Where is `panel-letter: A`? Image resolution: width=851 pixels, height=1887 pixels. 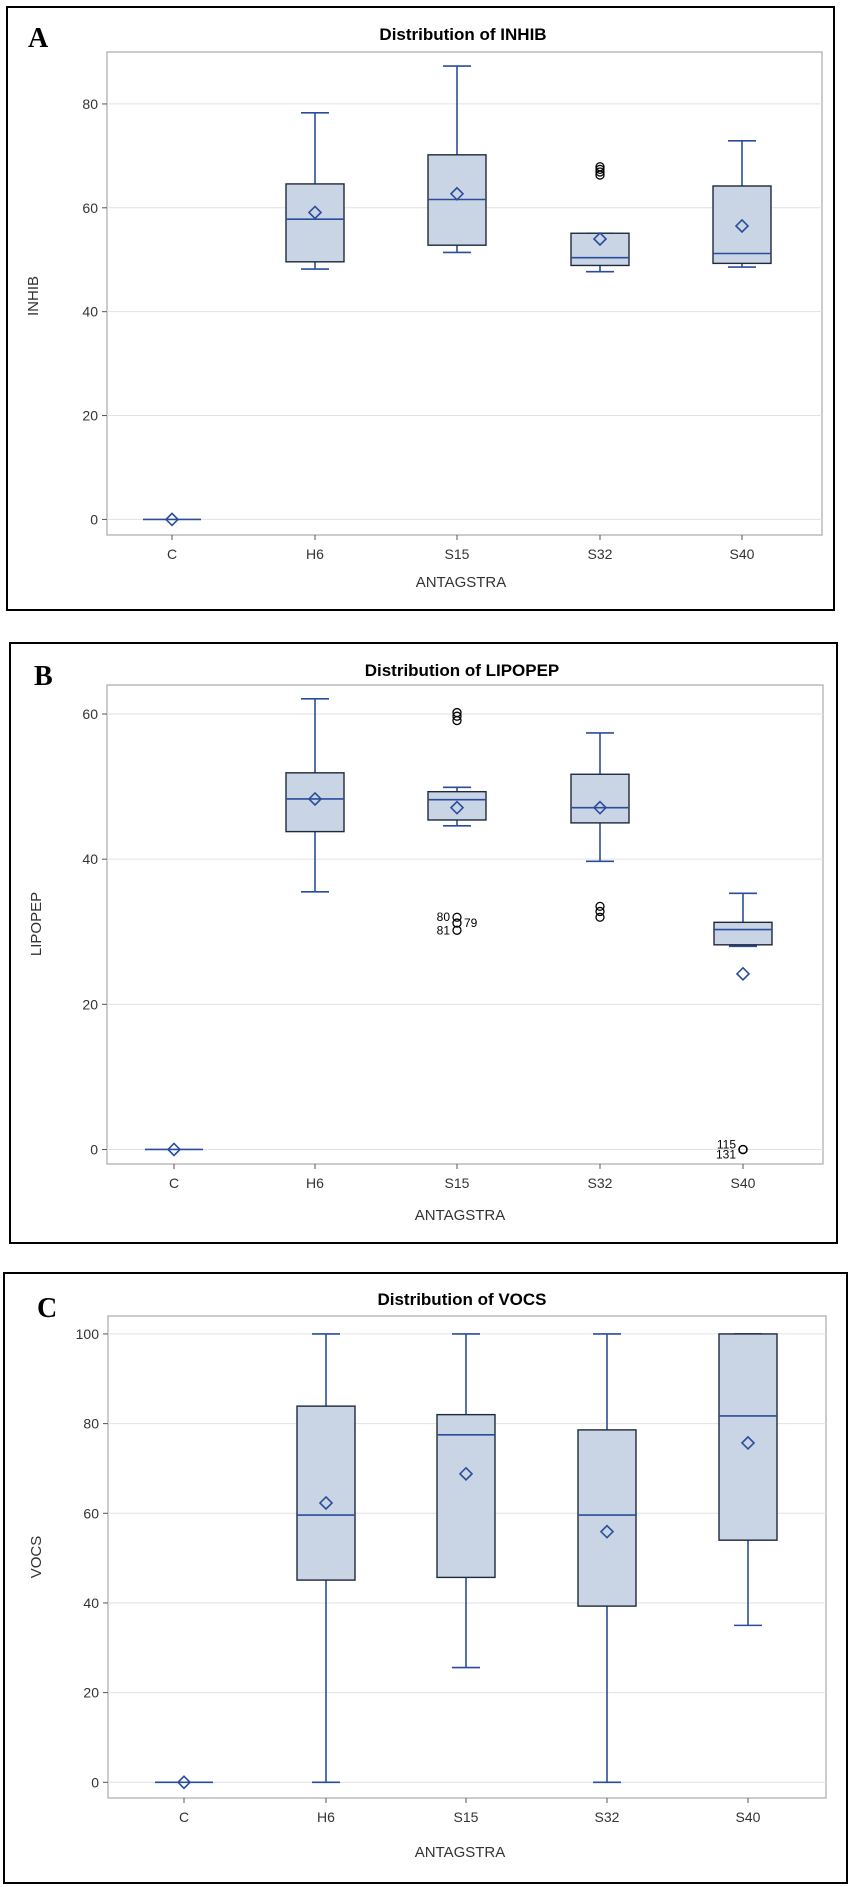
panel-letter: A is located at coordinates (38, 38).